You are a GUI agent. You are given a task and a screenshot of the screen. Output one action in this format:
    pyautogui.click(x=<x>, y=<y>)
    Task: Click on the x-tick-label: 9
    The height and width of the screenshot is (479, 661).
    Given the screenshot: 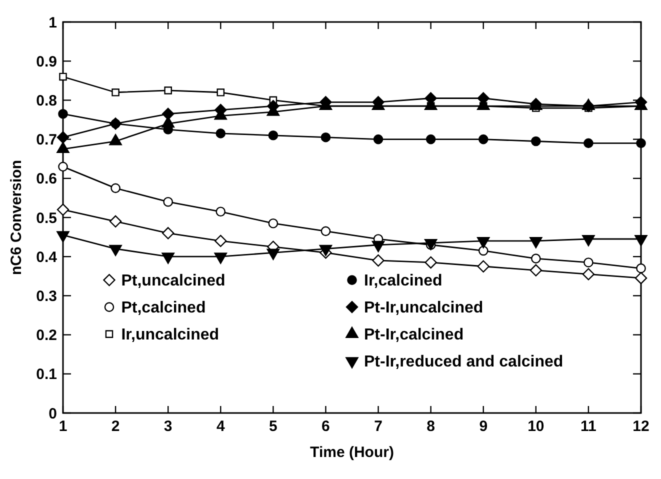 What is the action you would take?
    pyautogui.click(x=483, y=426)
    